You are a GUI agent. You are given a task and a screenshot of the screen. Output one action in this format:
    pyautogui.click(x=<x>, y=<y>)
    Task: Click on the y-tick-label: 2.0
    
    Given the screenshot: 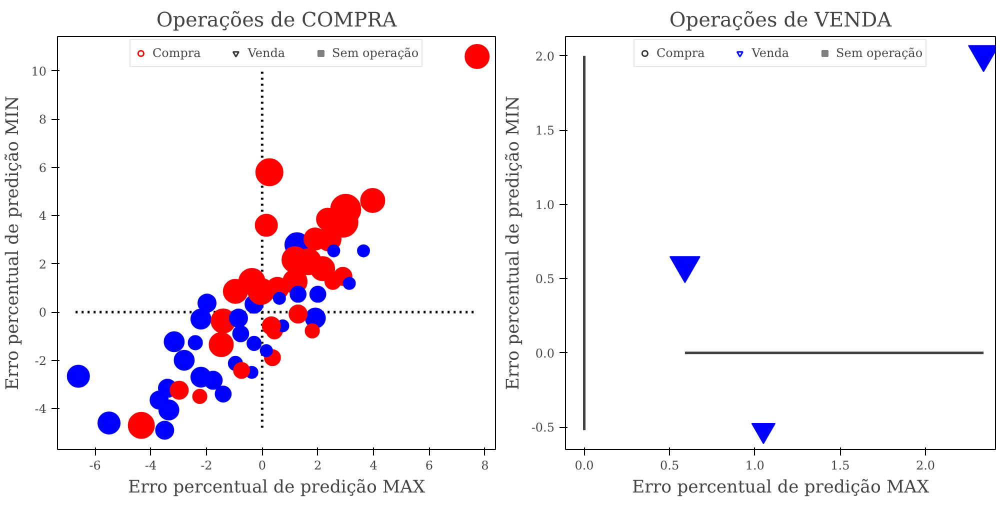 What is the action you would take?
    pyautogui.click(x=545, y=56)
    